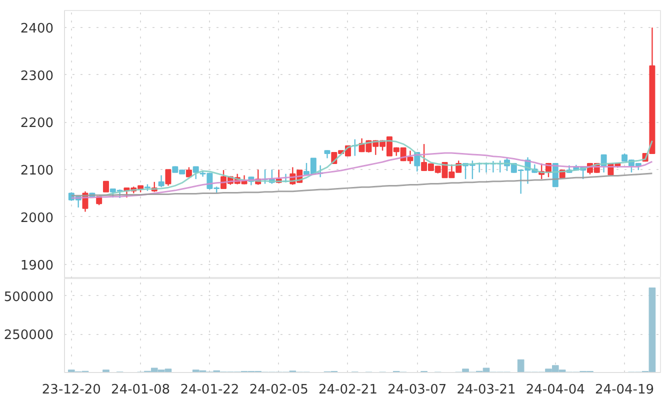 This screenshot has width=665, height=396. I want to click on y-tick-label: 250000, so click(29, 336).